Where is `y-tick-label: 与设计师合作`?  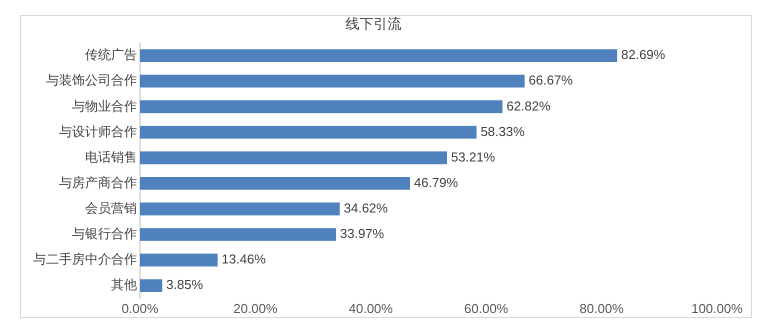 y-tick-label: 与设计师合作 is located at coordinates (98, 131).